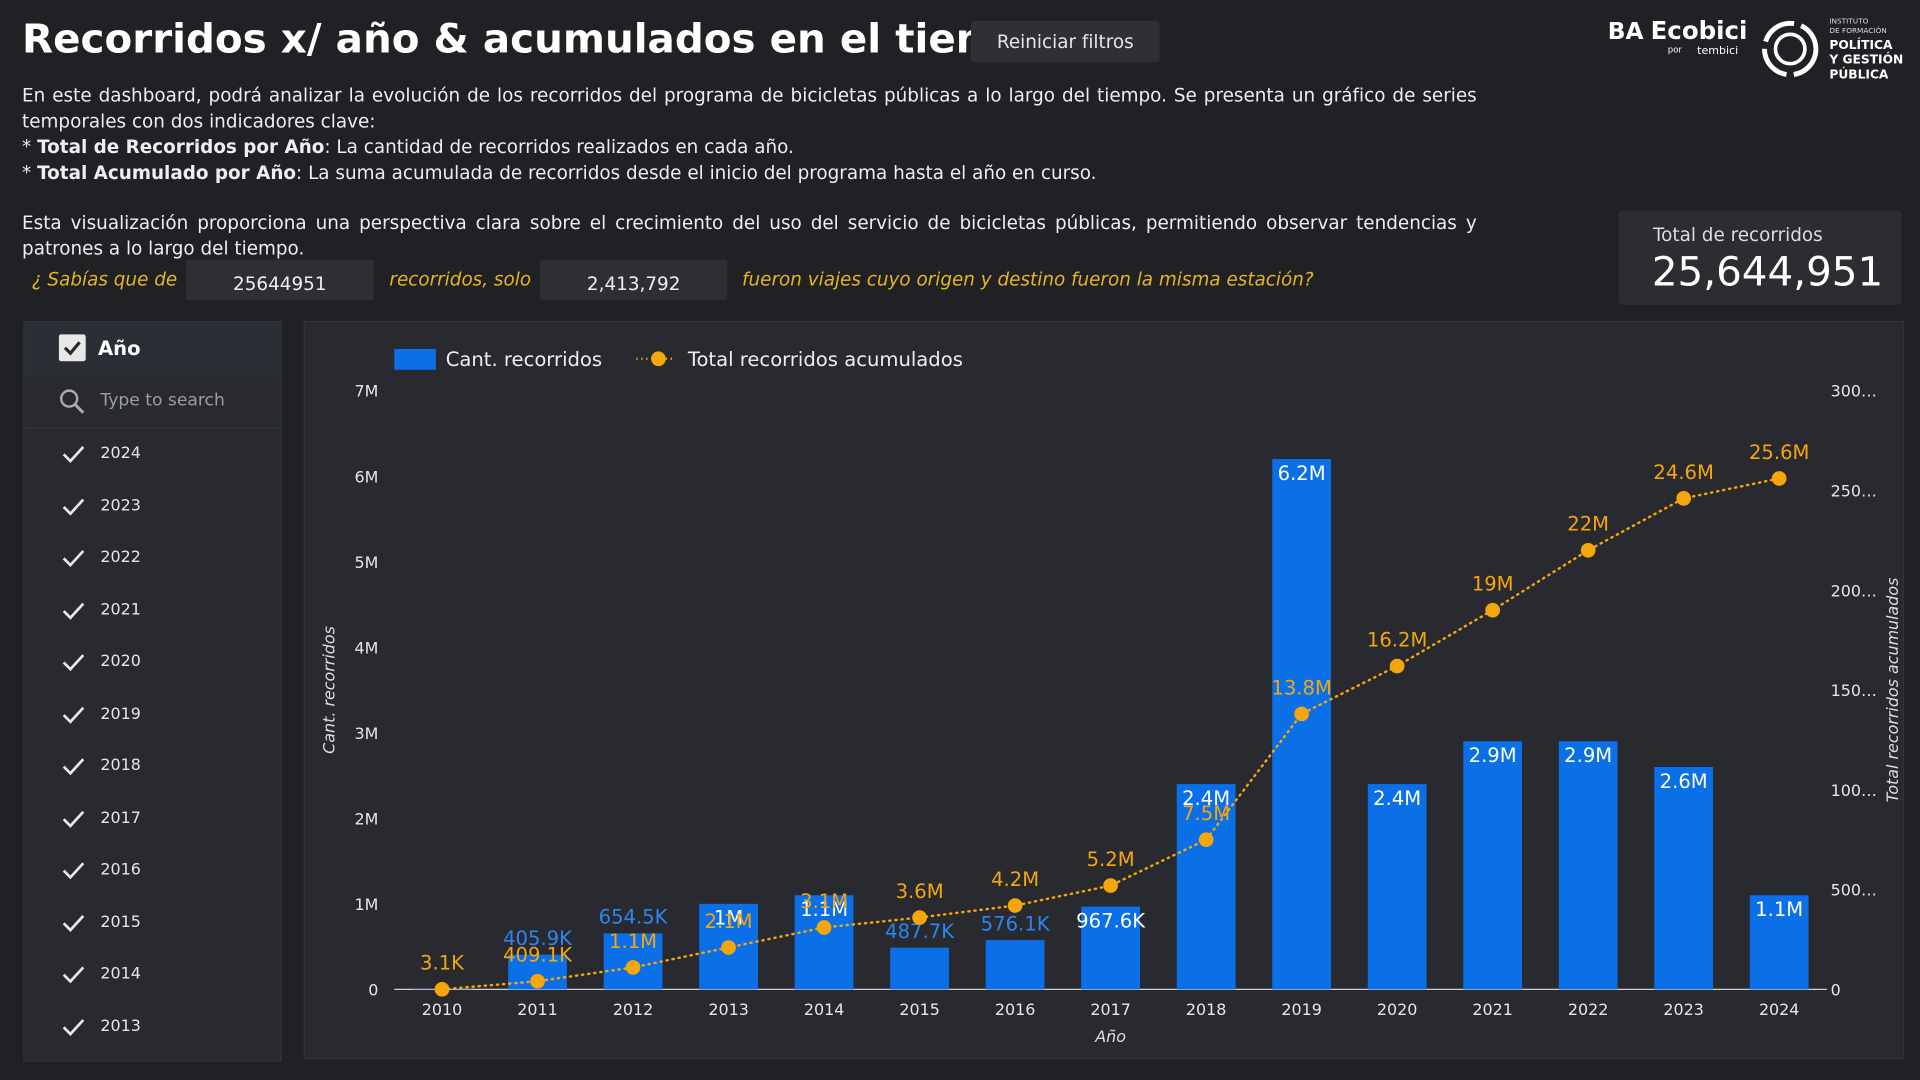  Describe the element at coordinates (1848, 20) in the screenshot. I see `institute-line: INSTITUTO` at that location.